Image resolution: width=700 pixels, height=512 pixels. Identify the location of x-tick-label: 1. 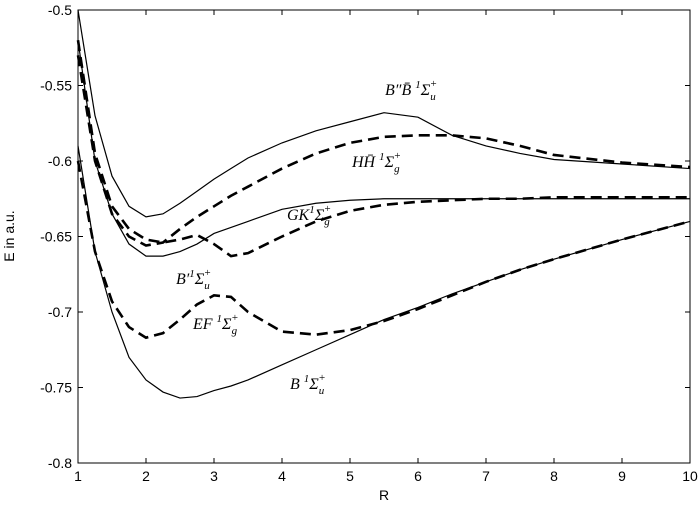
(78, 476).